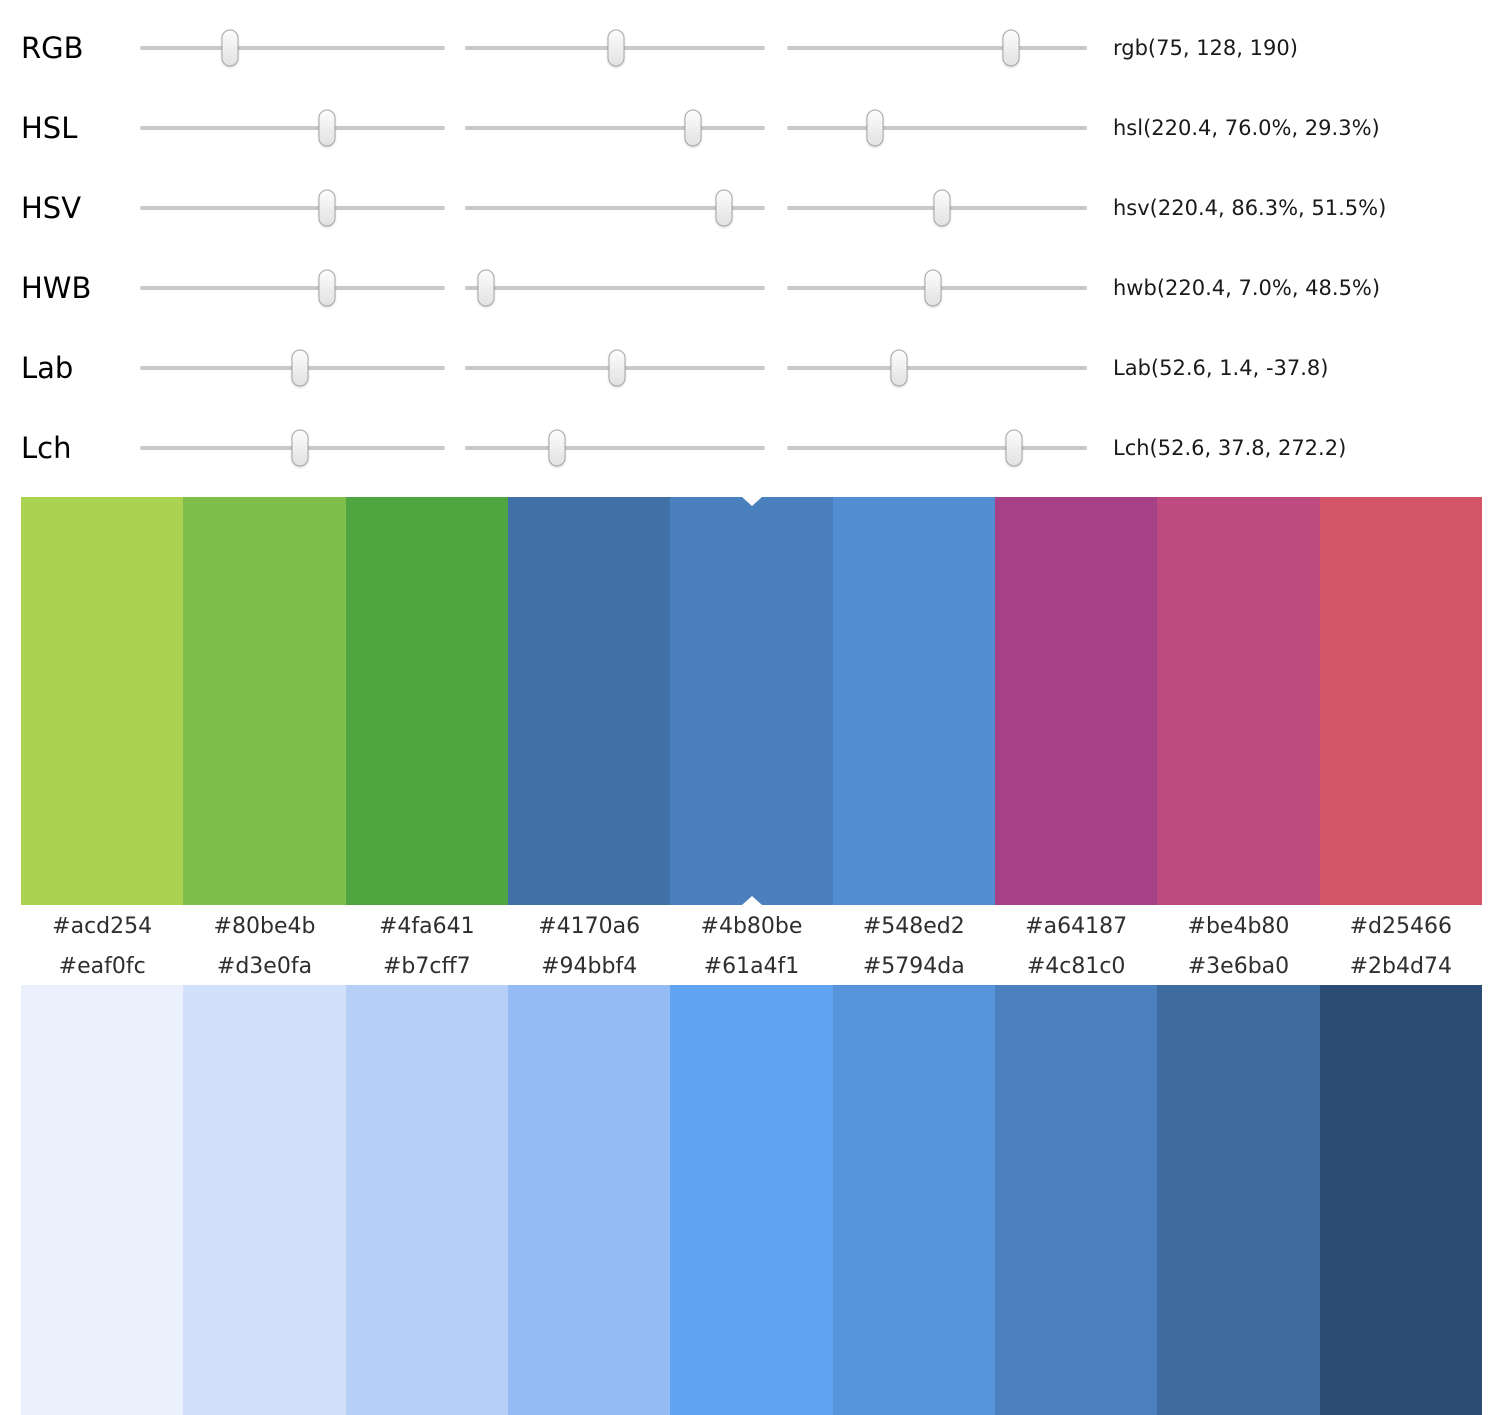 The height and width of the screenshot is (1415, 1501). What do you see at coordinates (46, 448) in the screenshot?
I see `colorspace-label: Lch` at bounding box center [46, 448].